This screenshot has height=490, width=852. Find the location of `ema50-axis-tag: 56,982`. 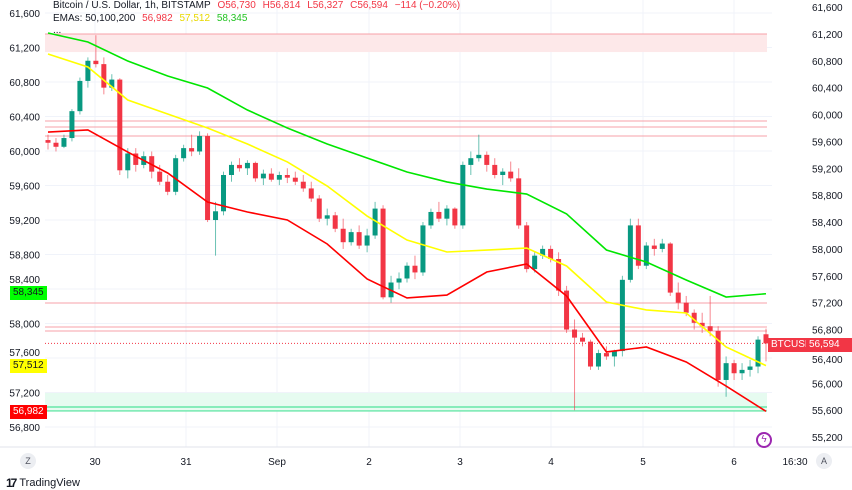

ema50-axis-tag: 56,982 is located at coordinates (28, 412).